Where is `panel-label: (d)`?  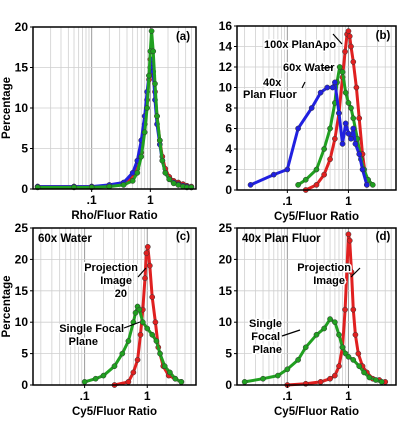 panel-label: (d) is located at coordinates (383, 237).